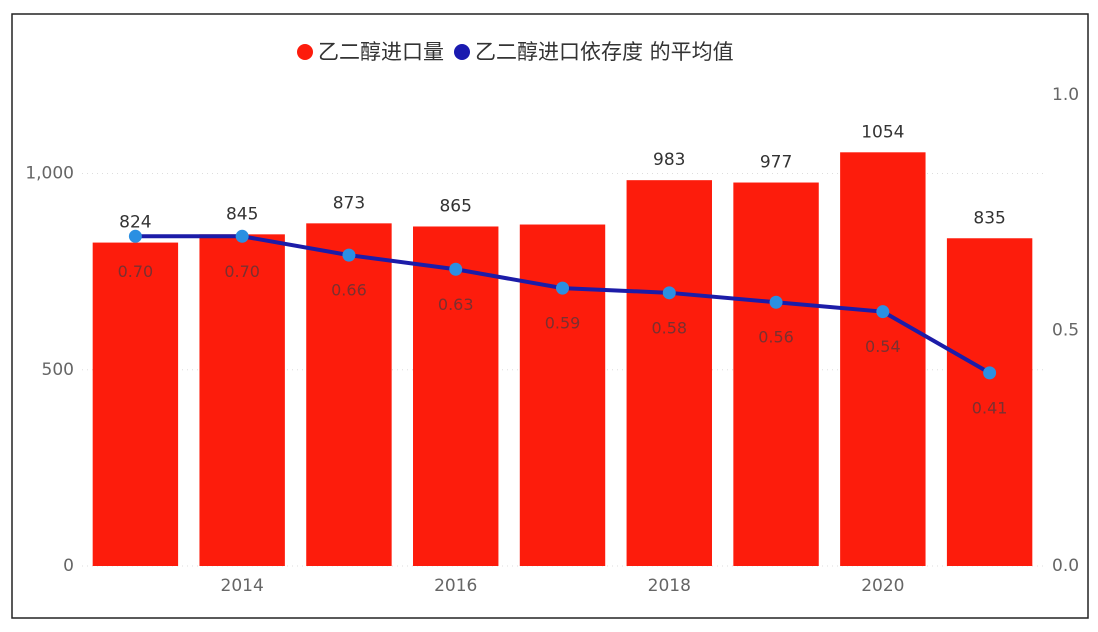 The image size is (1098, 632). What do you see at coordinates (604, 52) in the screenshot?
I see `legend-label: 乙二醇进口依存度 的平均值` at bounding box center [604, 52].